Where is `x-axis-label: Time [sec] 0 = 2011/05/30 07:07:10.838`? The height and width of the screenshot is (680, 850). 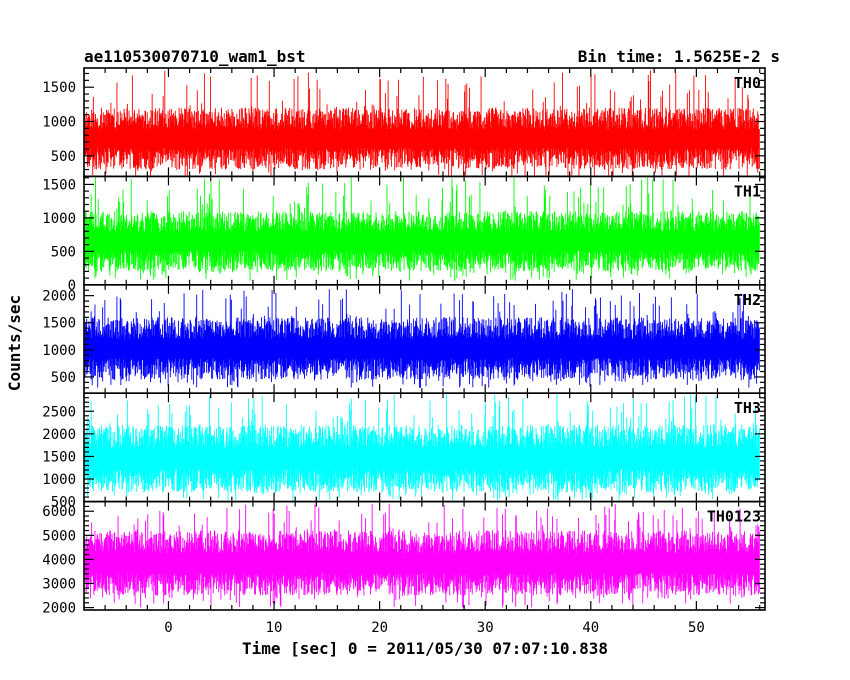
x-axis-label: Time [sec] 0 = 2011/05/30 07:07:10.838 is located at coordinates (425, 648).